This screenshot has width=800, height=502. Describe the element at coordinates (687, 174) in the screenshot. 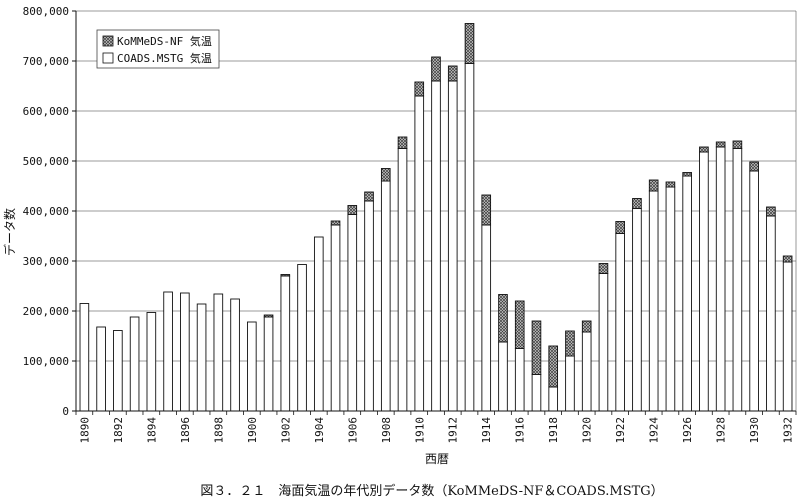

I see `bar-kommeds-1926` at that location.